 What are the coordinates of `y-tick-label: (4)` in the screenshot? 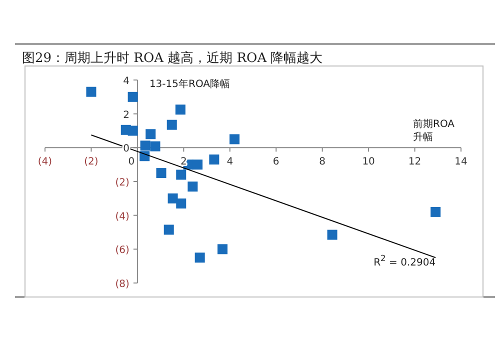 It's located at (122, 216).